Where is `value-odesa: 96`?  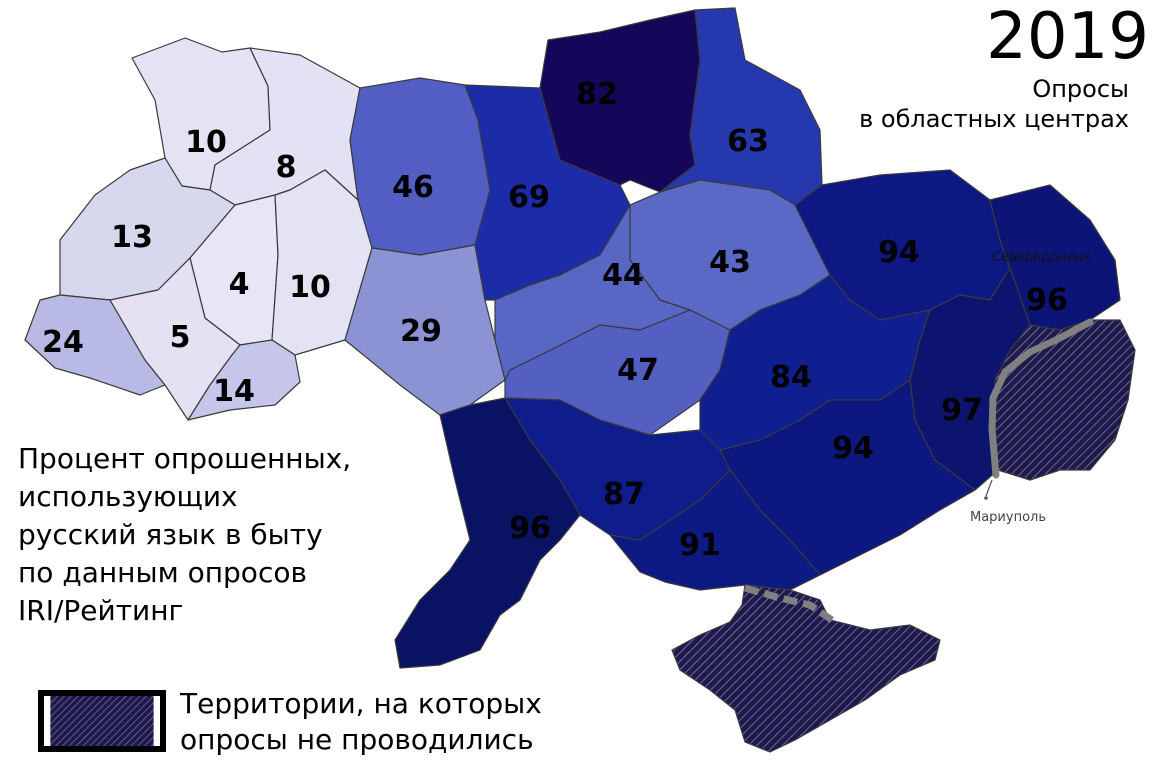 value-odesa: 96 is located at coordinates (530, 528).